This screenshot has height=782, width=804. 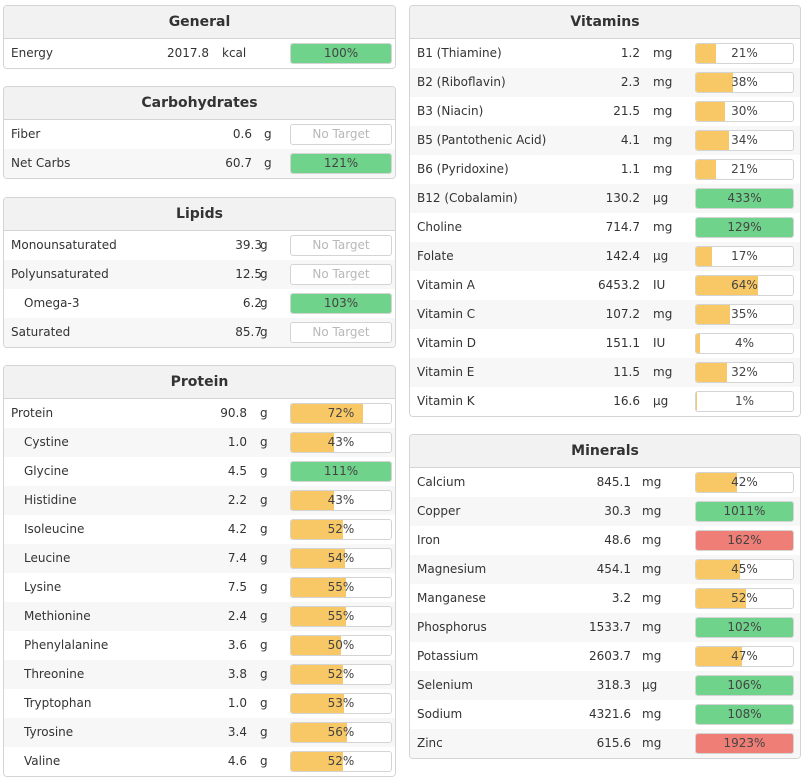 What do you see at coordinates (199, 616) in the screenshot?
I see `nutrient-row-methionine: Methionine 2.4 g 55%` at bounding box center [199, 616].